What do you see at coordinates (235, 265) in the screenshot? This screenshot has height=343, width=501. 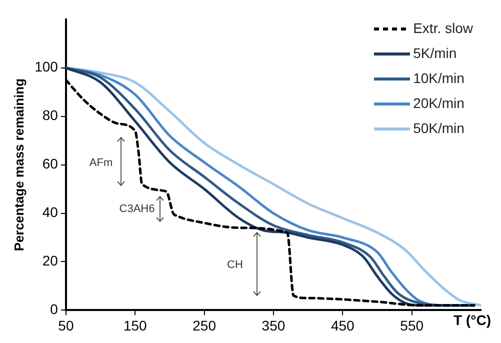 I see `annotation: CH` at bounding box center [235, 265].